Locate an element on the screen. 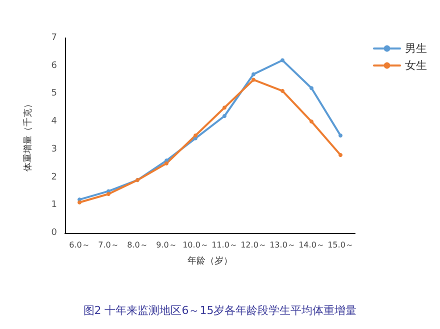  x-tick-label: 15.0～ is located at coordinates (341, 245).